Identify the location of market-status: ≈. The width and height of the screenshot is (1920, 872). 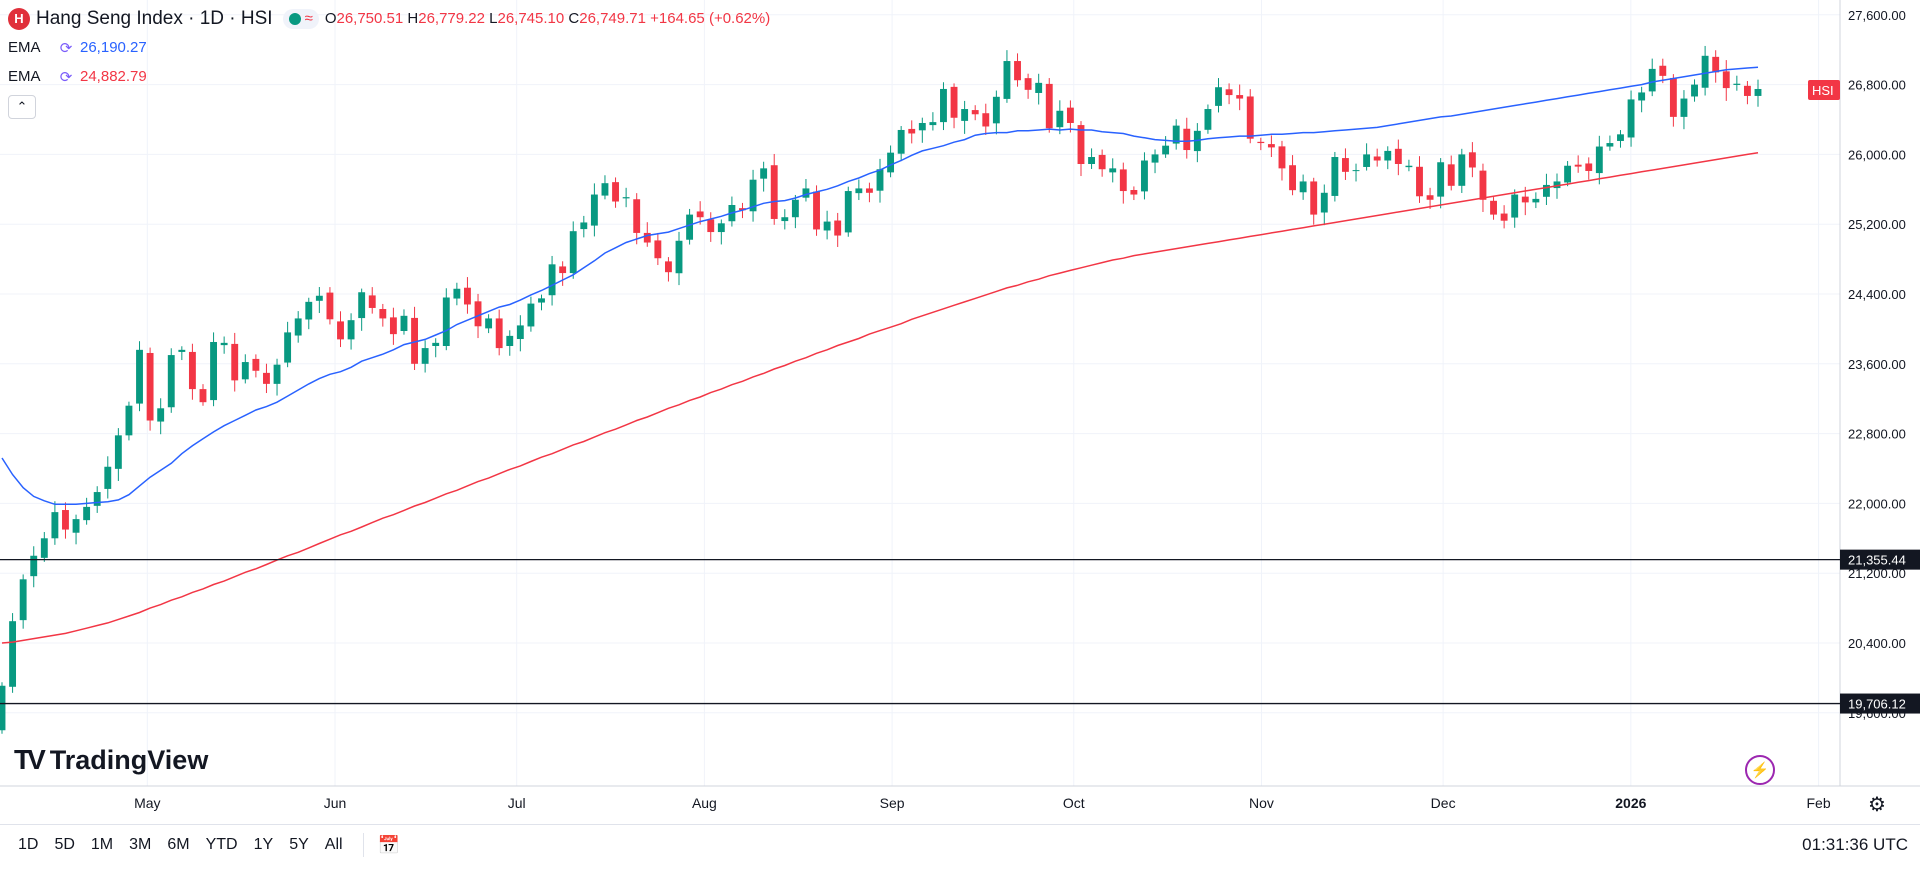
(300, 18).